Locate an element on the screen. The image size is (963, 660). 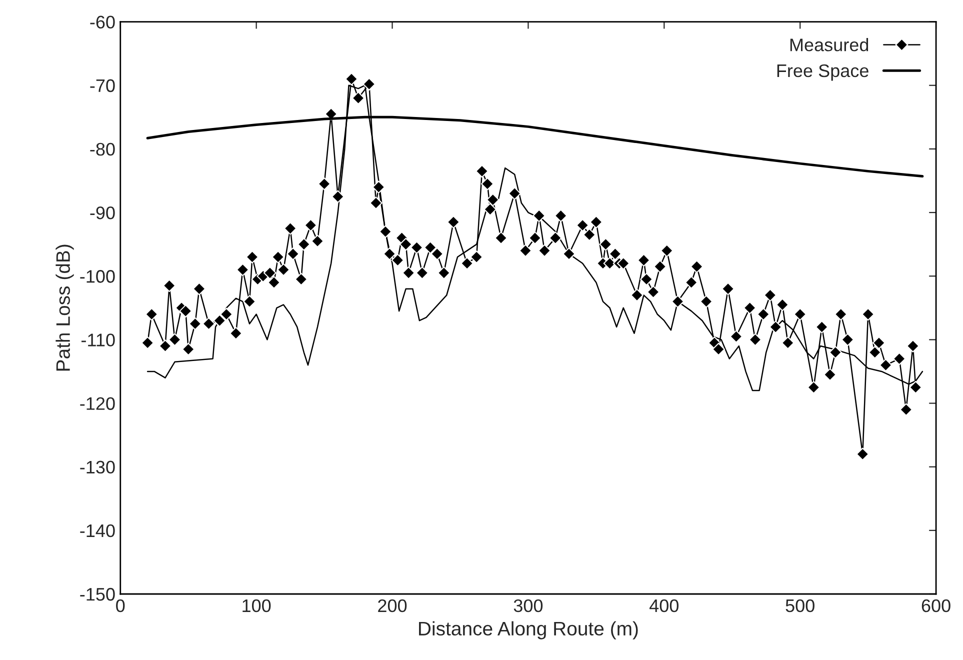
y-tick-label: -150 is located at coordinates (97, 594).